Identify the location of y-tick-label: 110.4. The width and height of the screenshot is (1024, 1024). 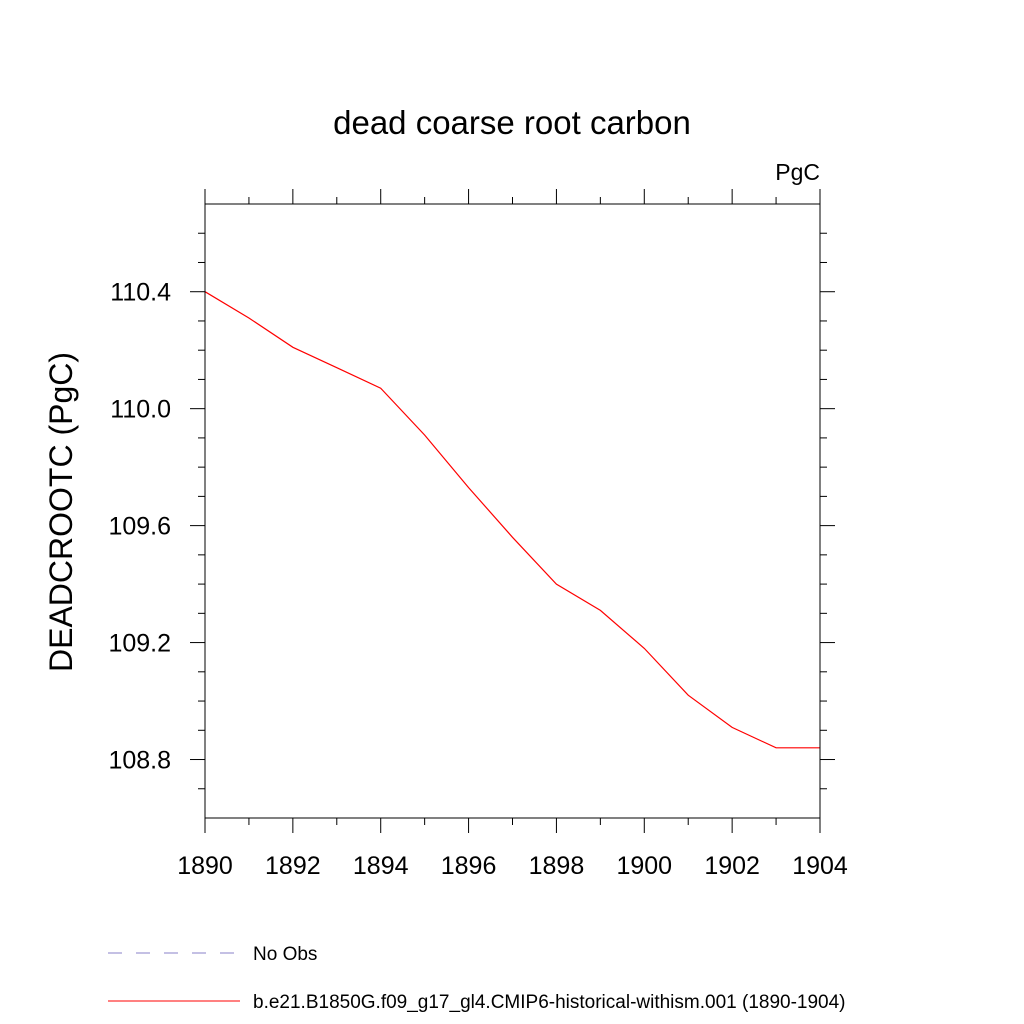
(140, 293).